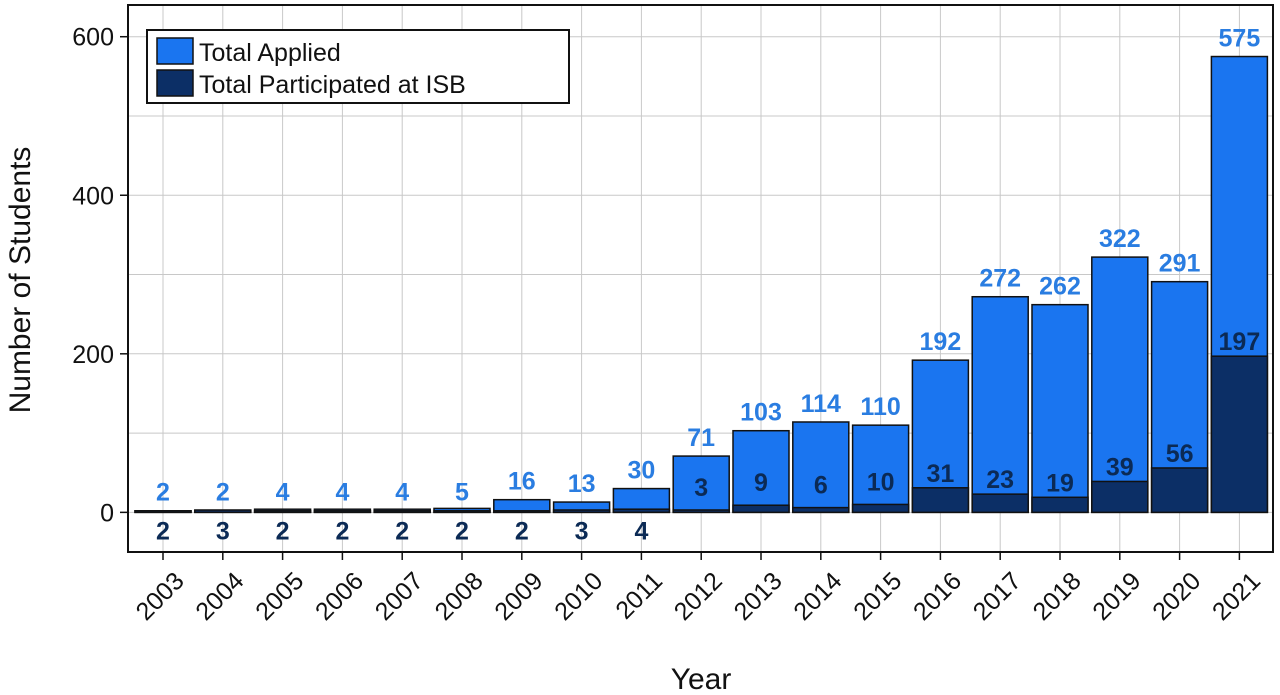  What do you see at coordinates (1060, 505) in the screenshot?
I see `bar-participated-2018` at bounding box center [1060, 505].